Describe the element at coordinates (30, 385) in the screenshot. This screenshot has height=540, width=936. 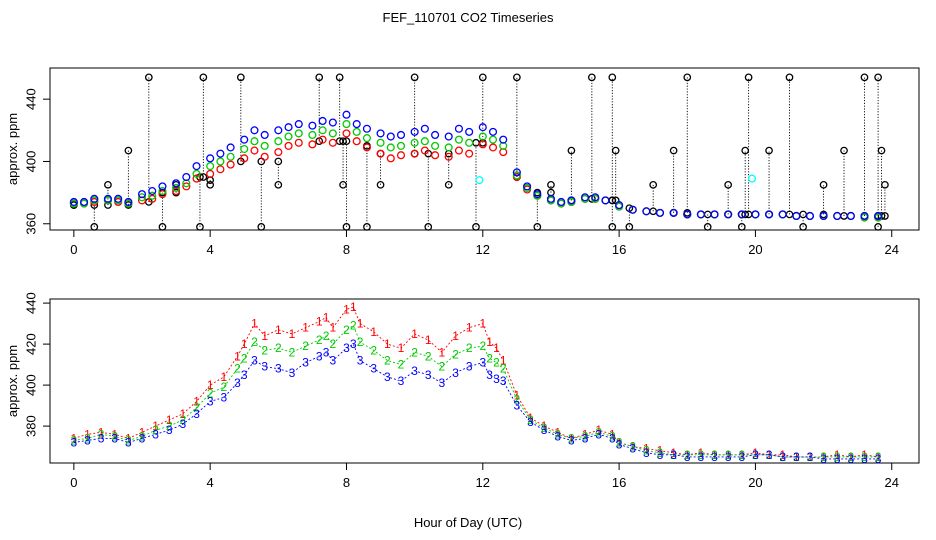
I see `bottom-y-tick-label: 400` at that location.